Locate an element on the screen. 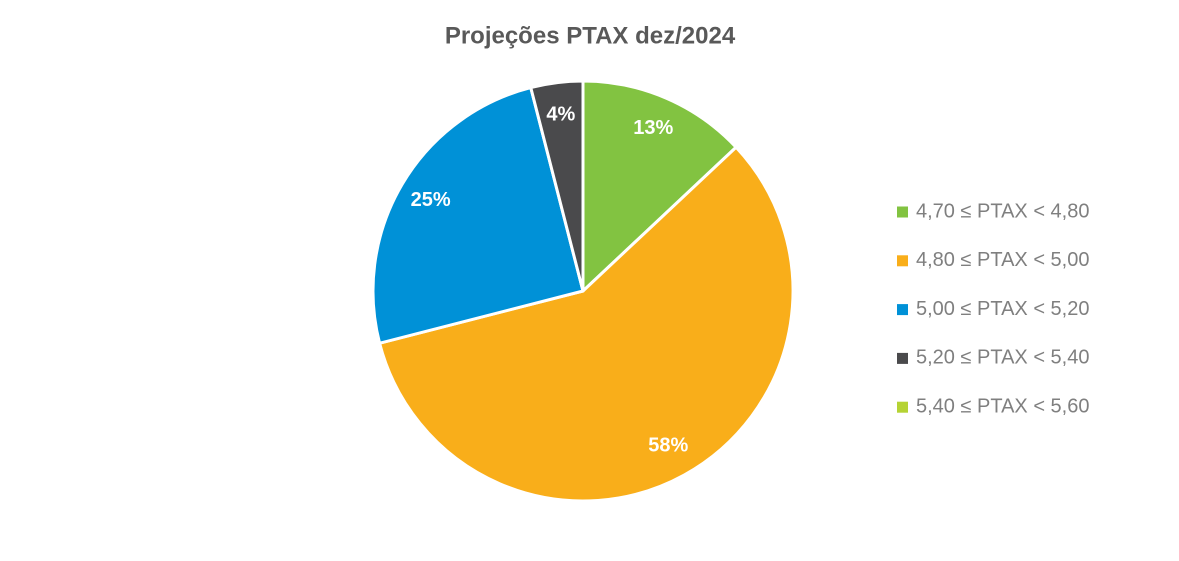 This screenshot has height=561, width=1179. legend-label: 4,70 ≤ PTAX < 4,80 is located at coordinates (1003, 211).